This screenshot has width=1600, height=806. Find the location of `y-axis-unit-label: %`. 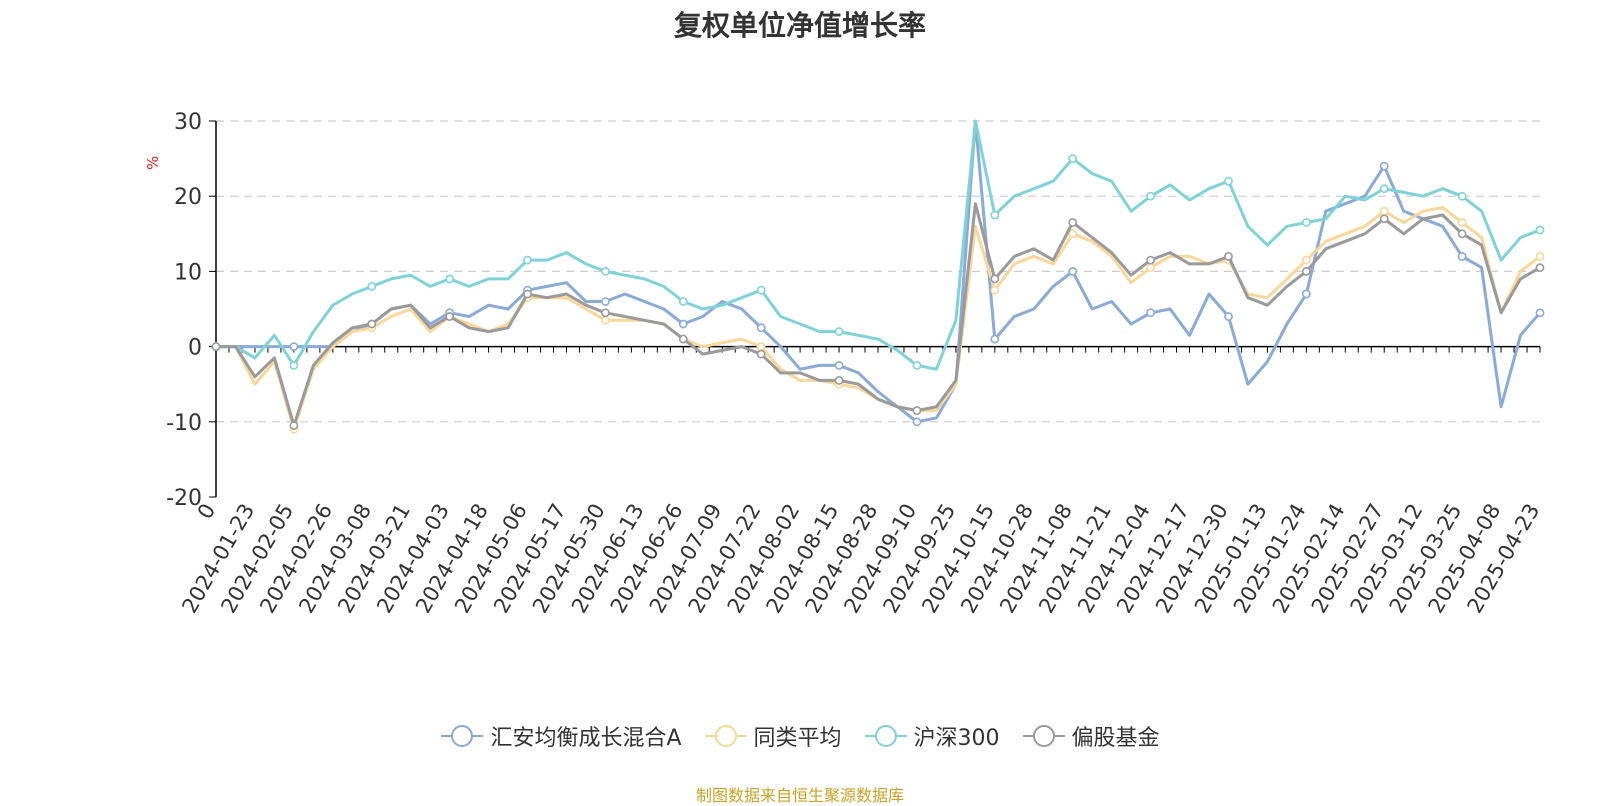

y-axis-unit-label: % is located at coordinates (153, 163).